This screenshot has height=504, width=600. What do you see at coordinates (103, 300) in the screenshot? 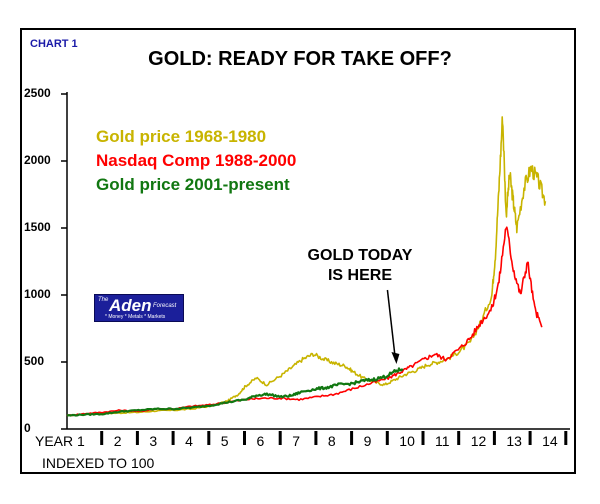
I see `logo-the: The` at bounding box center [103, 300].